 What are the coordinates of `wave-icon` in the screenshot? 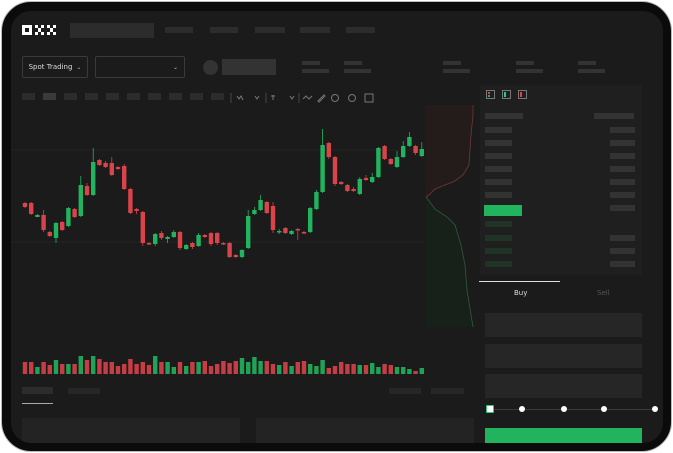 It's located at (307, 97).